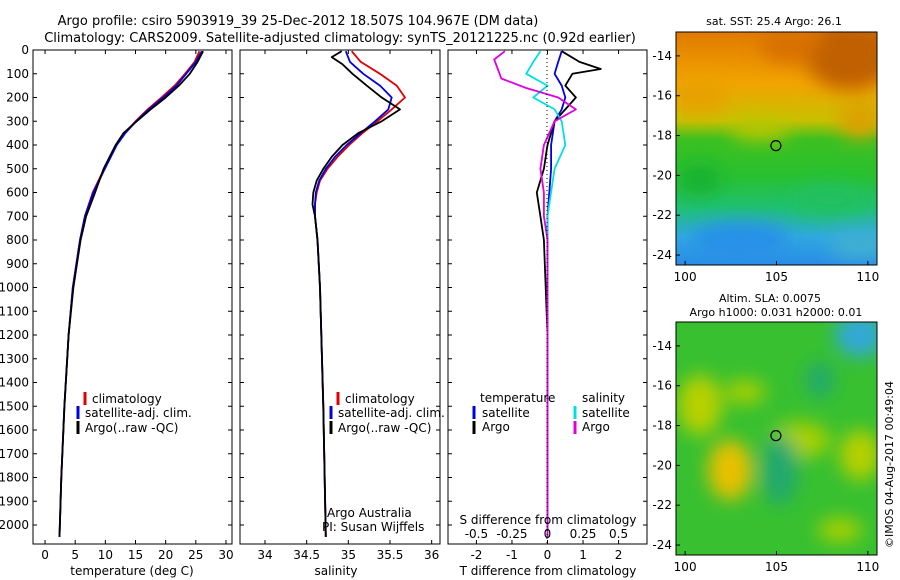 The height and width of the screenshot is (580, 900). I want to click on x-tick-label: 20, so click(165, 555).